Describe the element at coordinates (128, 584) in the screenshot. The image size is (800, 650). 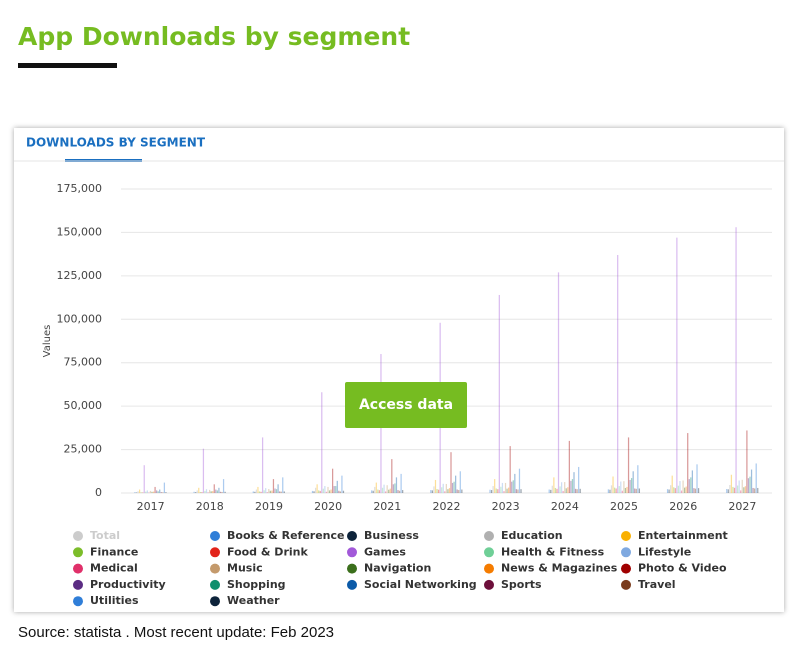
I see `legend-label: Productivity` at that location.